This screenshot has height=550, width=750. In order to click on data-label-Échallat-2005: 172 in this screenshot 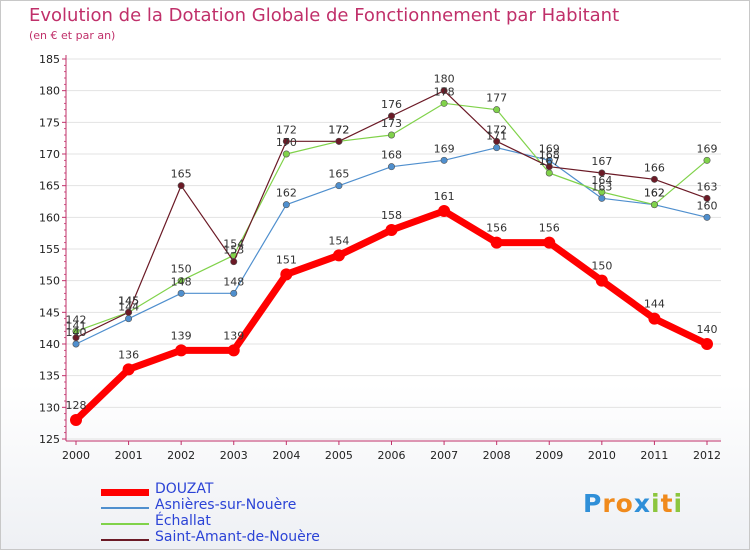, I will do `click(338, 129)`.